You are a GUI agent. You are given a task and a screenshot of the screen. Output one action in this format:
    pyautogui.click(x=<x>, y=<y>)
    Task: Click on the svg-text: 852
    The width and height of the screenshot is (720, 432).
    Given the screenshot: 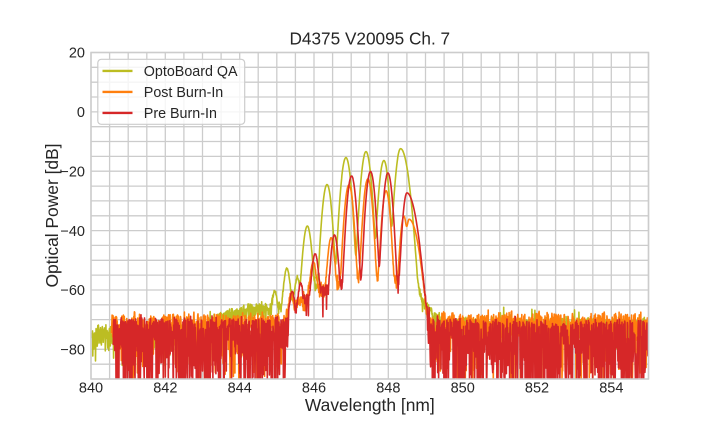 What is the action you would take?
    pyautogui.click(x=537, y=388)
    